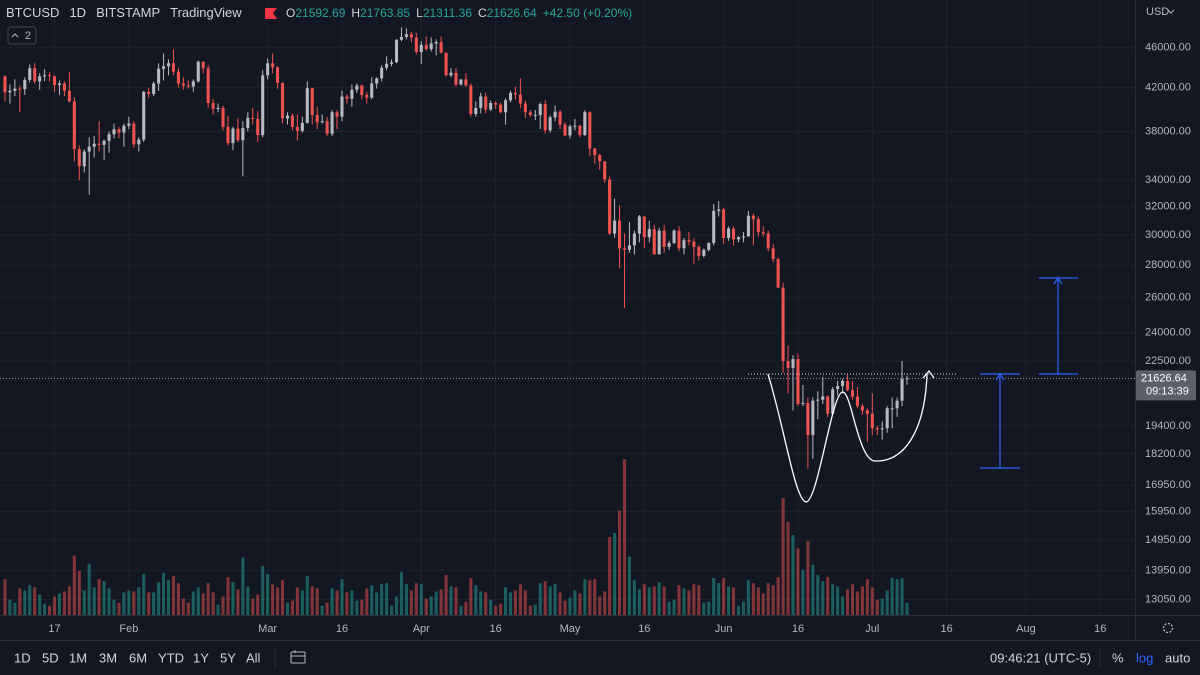 The height and width of the screenshot is (675, 1200). I want to click on range-button: YTD, so click(171, 657).